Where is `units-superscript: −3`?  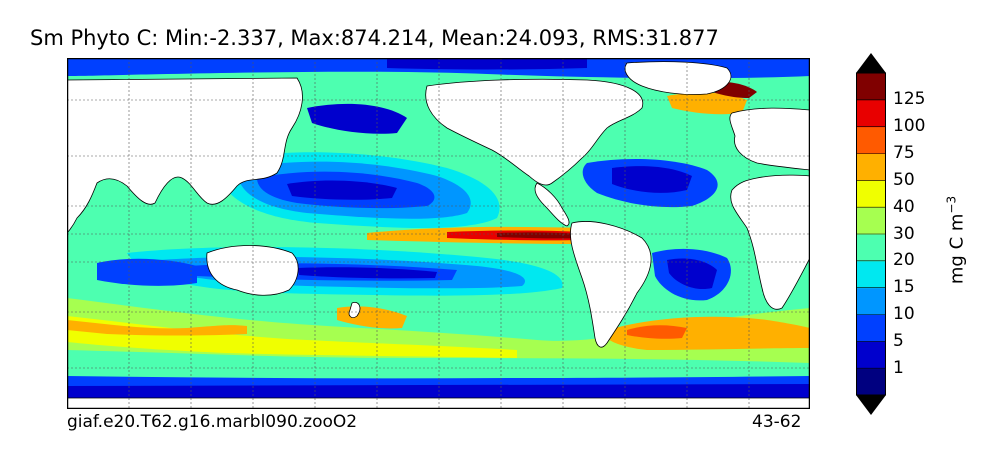 units-superscript: −3 is located at coordinates (951, 204).